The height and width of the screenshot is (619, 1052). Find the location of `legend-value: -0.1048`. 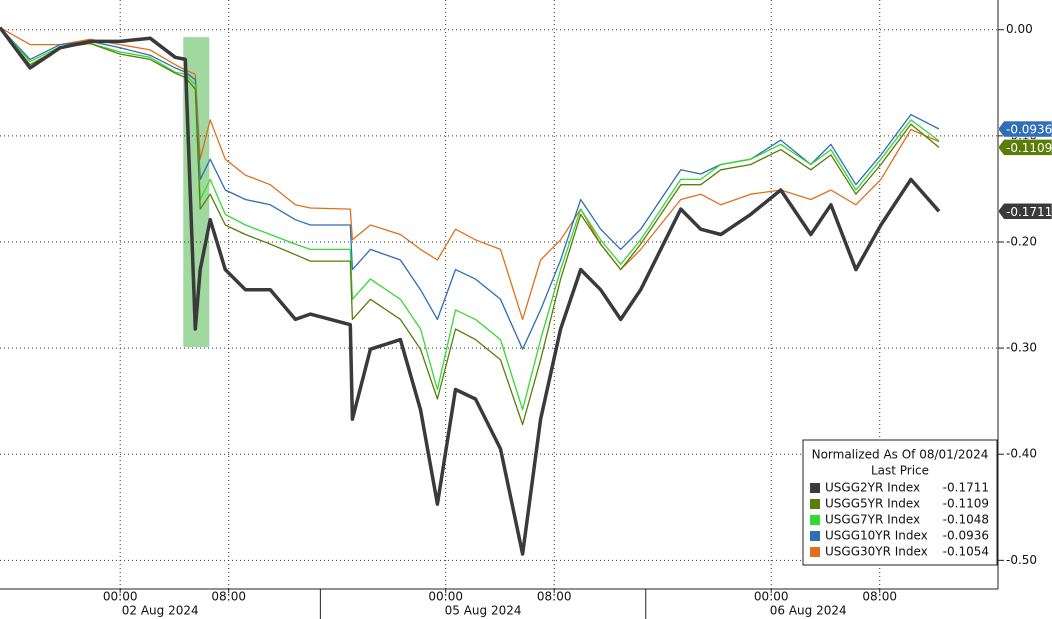

legend-value: -0.1048 is located at coordinates (966, 520).